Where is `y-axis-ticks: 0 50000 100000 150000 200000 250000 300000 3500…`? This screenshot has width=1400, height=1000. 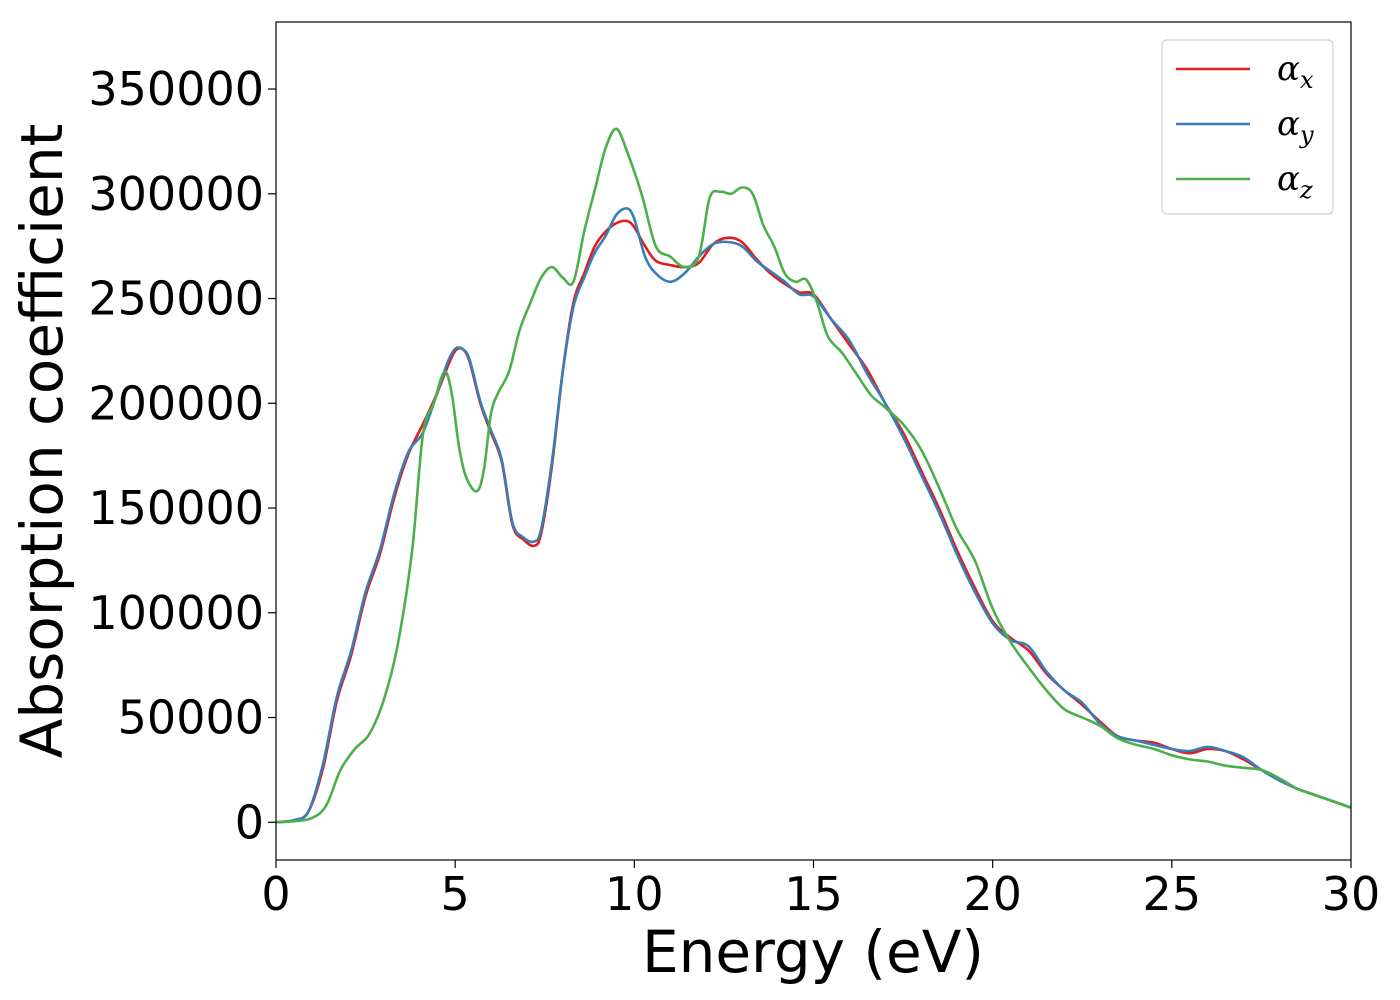
y-axis-ticks: 0 50000 100000 150000 200000 250000 300000 3500… is located at coordinates (182, 455).